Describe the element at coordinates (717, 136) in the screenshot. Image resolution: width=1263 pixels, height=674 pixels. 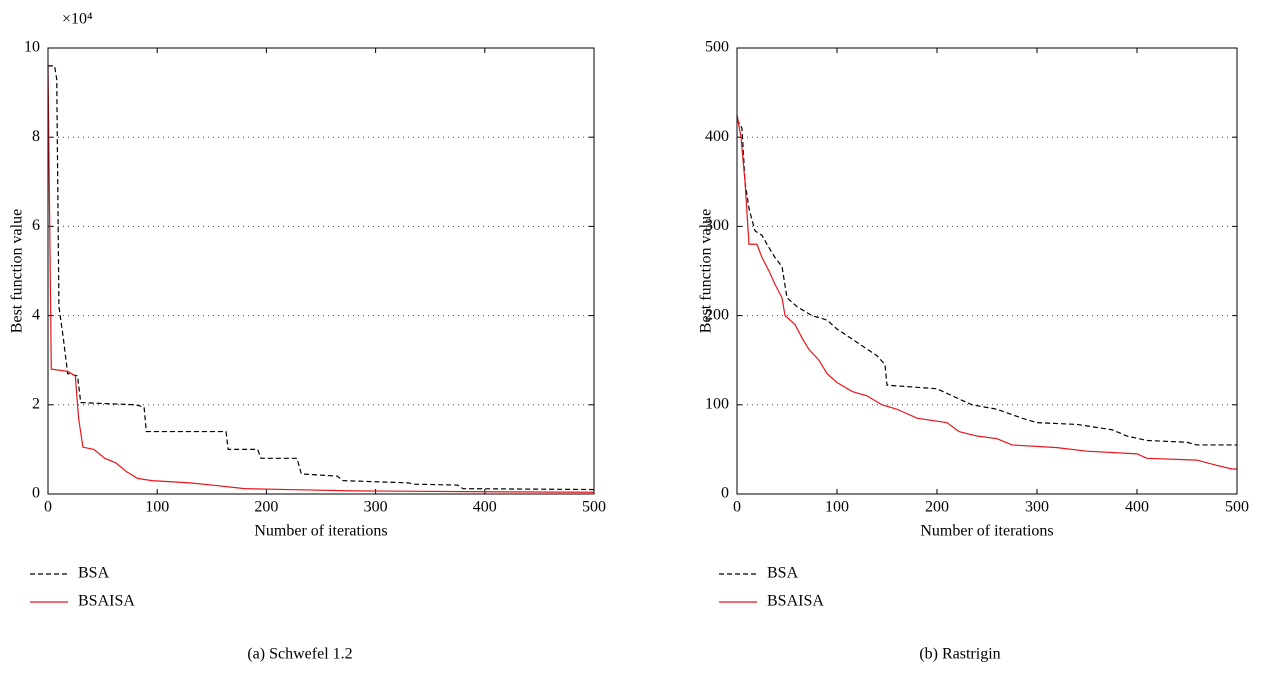
I see `y-tick-label: 400` at that location.